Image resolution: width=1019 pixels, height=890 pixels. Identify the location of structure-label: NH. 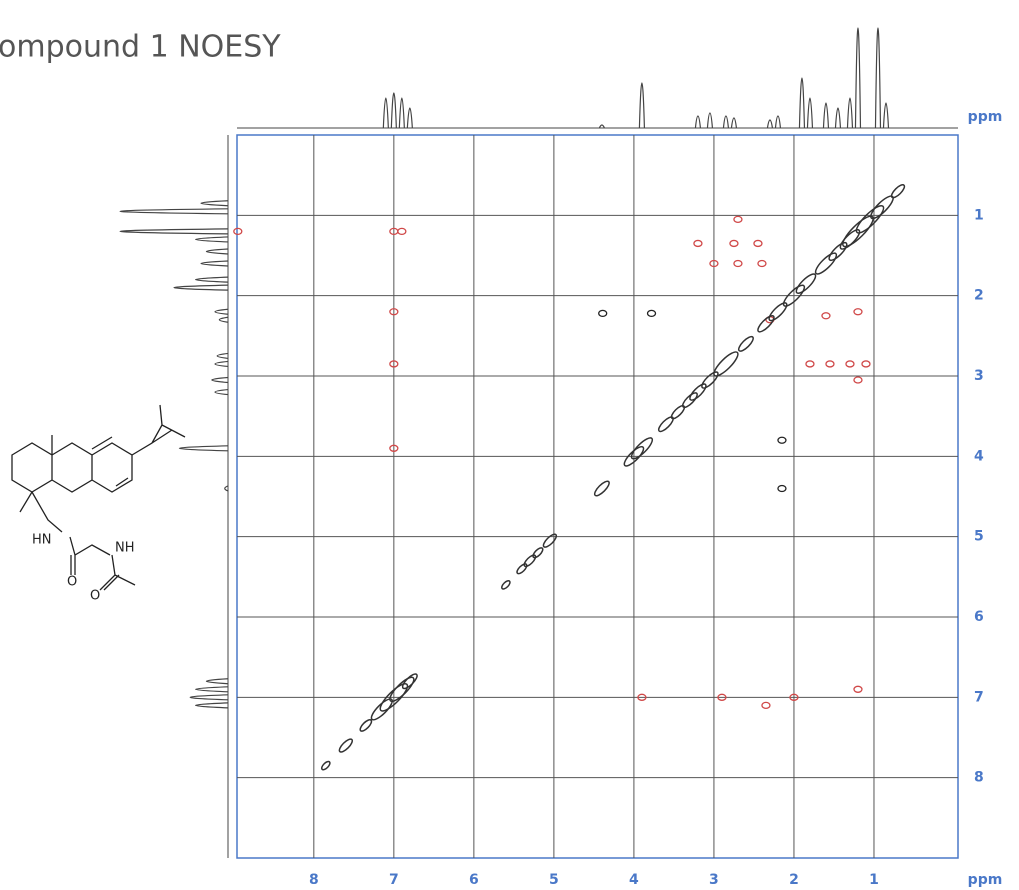
(125, 548).